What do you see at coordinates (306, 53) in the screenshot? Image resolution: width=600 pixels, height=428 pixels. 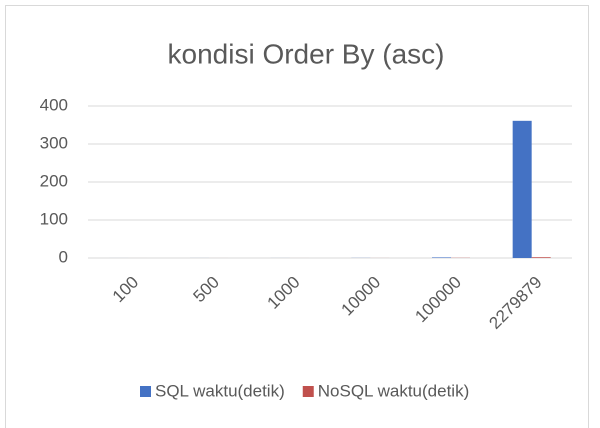 I see `chart-title: kondisi Order By (asc)` at bounding box center [306, 53].